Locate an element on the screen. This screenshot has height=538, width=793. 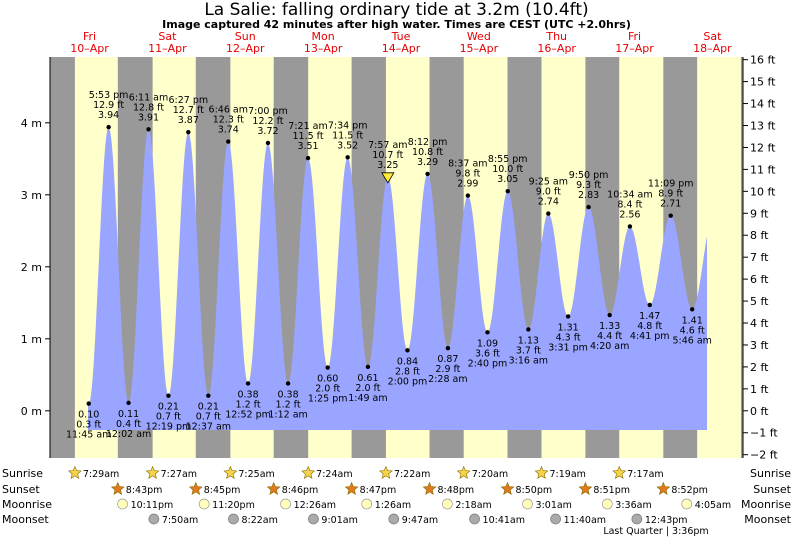
tide-time-label: 7:57 am is located at coordinates (387, 145).